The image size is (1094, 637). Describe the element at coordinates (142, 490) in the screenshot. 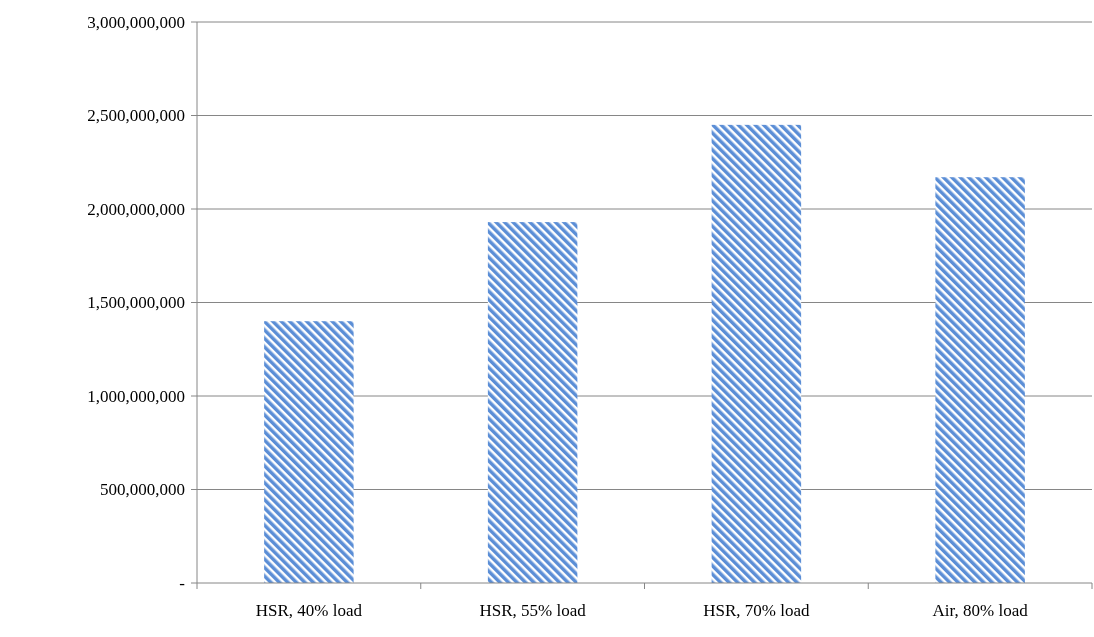

I see `y-tick-label: 500,000,000` at that location.